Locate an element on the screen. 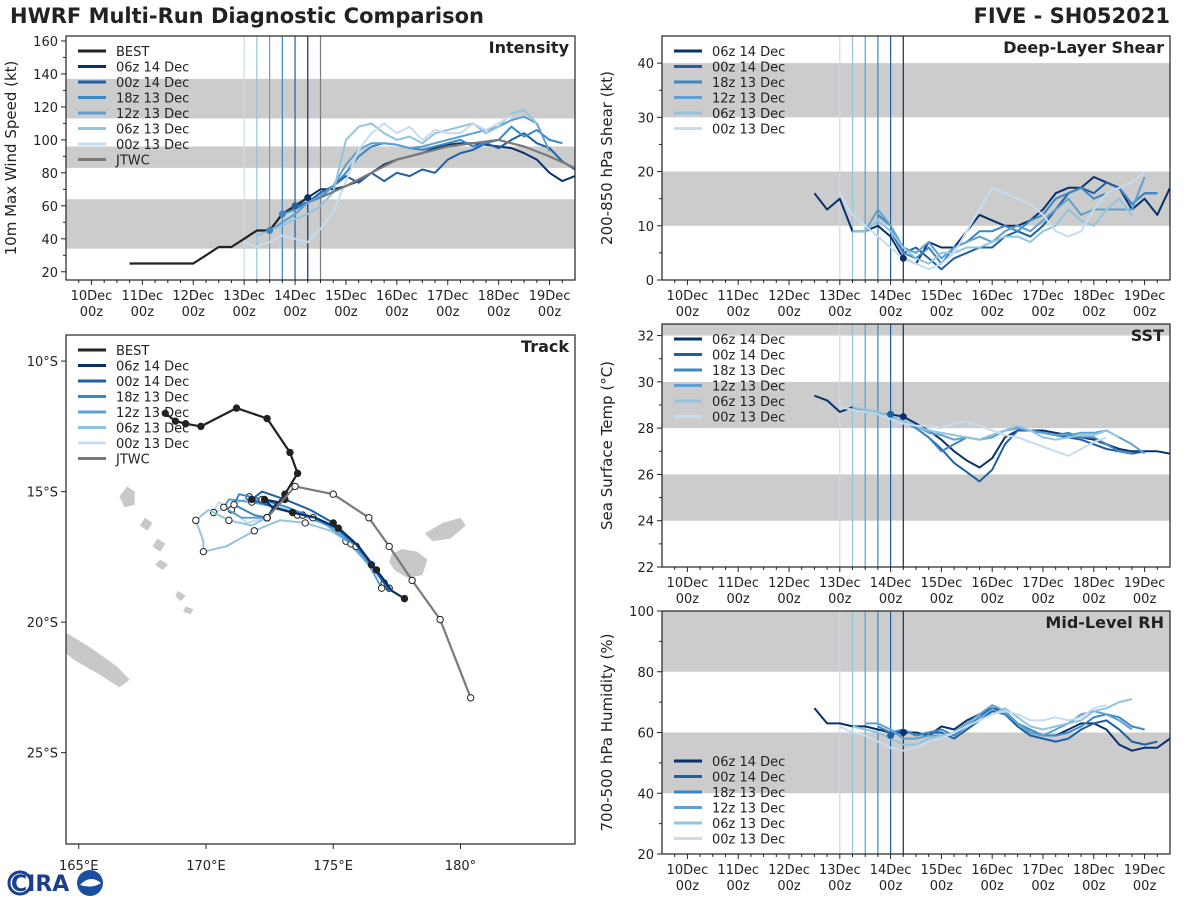 This screenshot has height=902, width=1200. track-panel-title: Track is located at coordinates (545, 346).